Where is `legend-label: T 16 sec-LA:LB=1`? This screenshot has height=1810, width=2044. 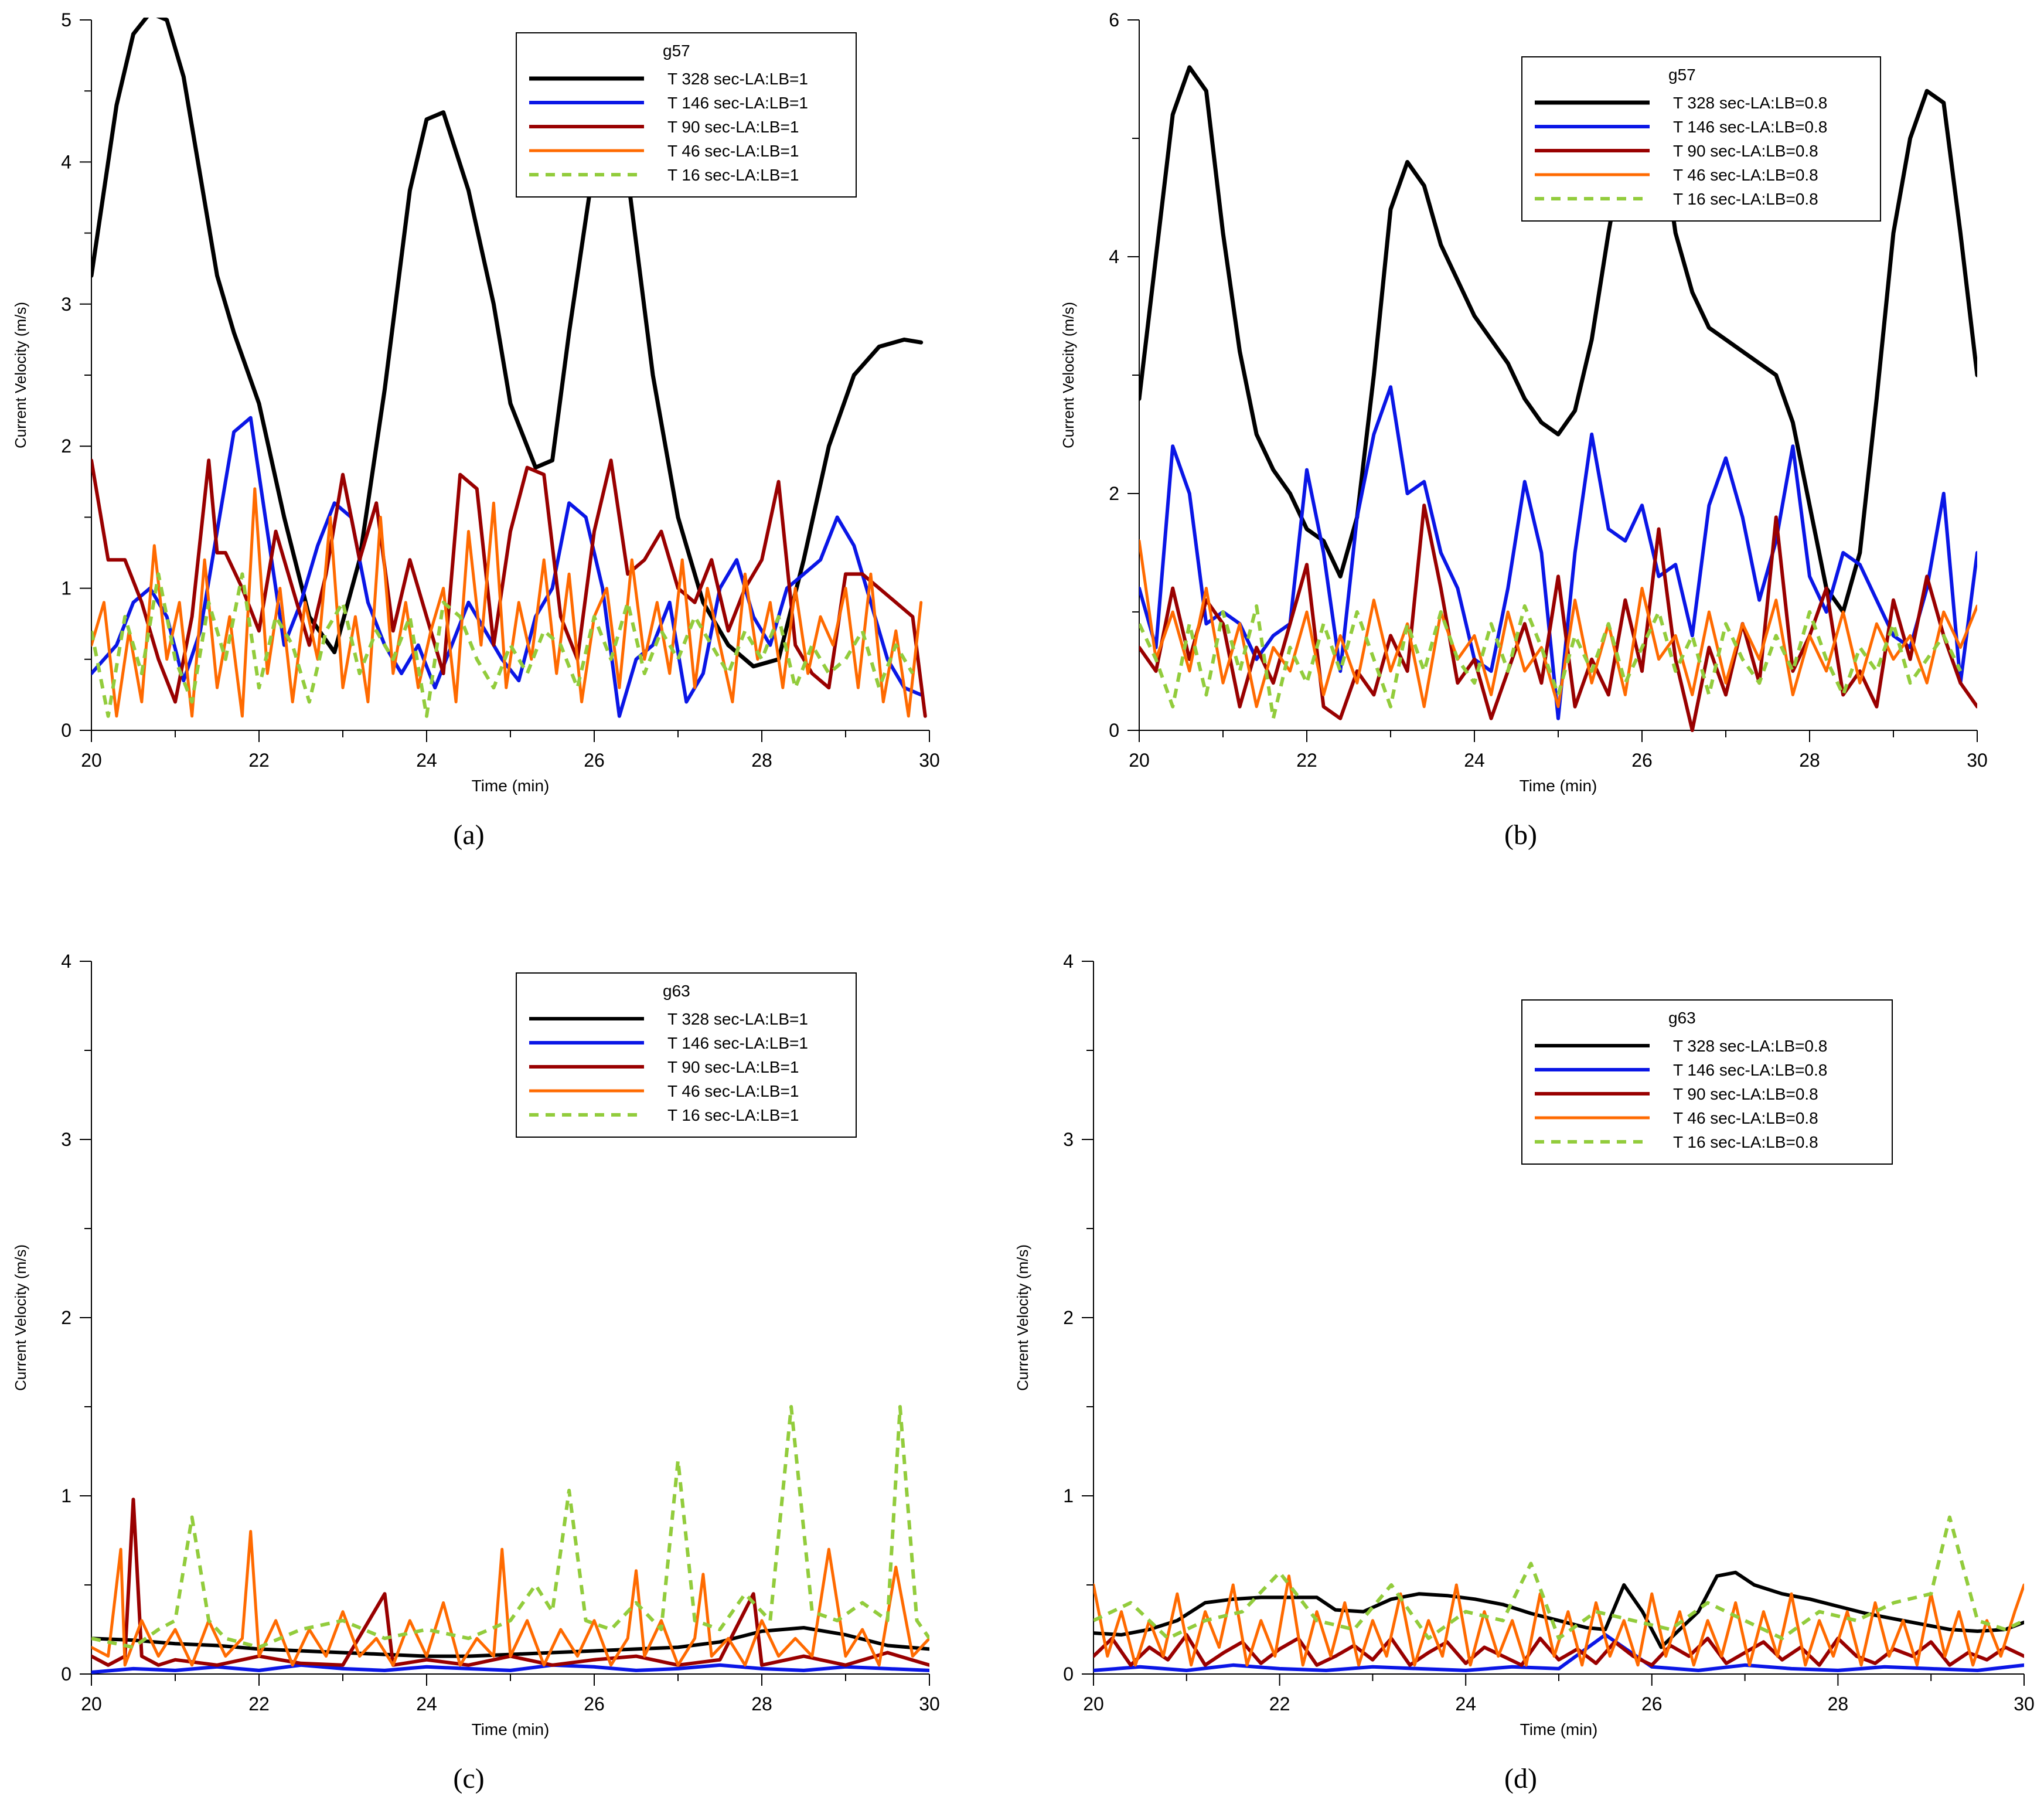
legend-label: T 16 sec-LA:LB=1 is located at coordinates (733, 1115).